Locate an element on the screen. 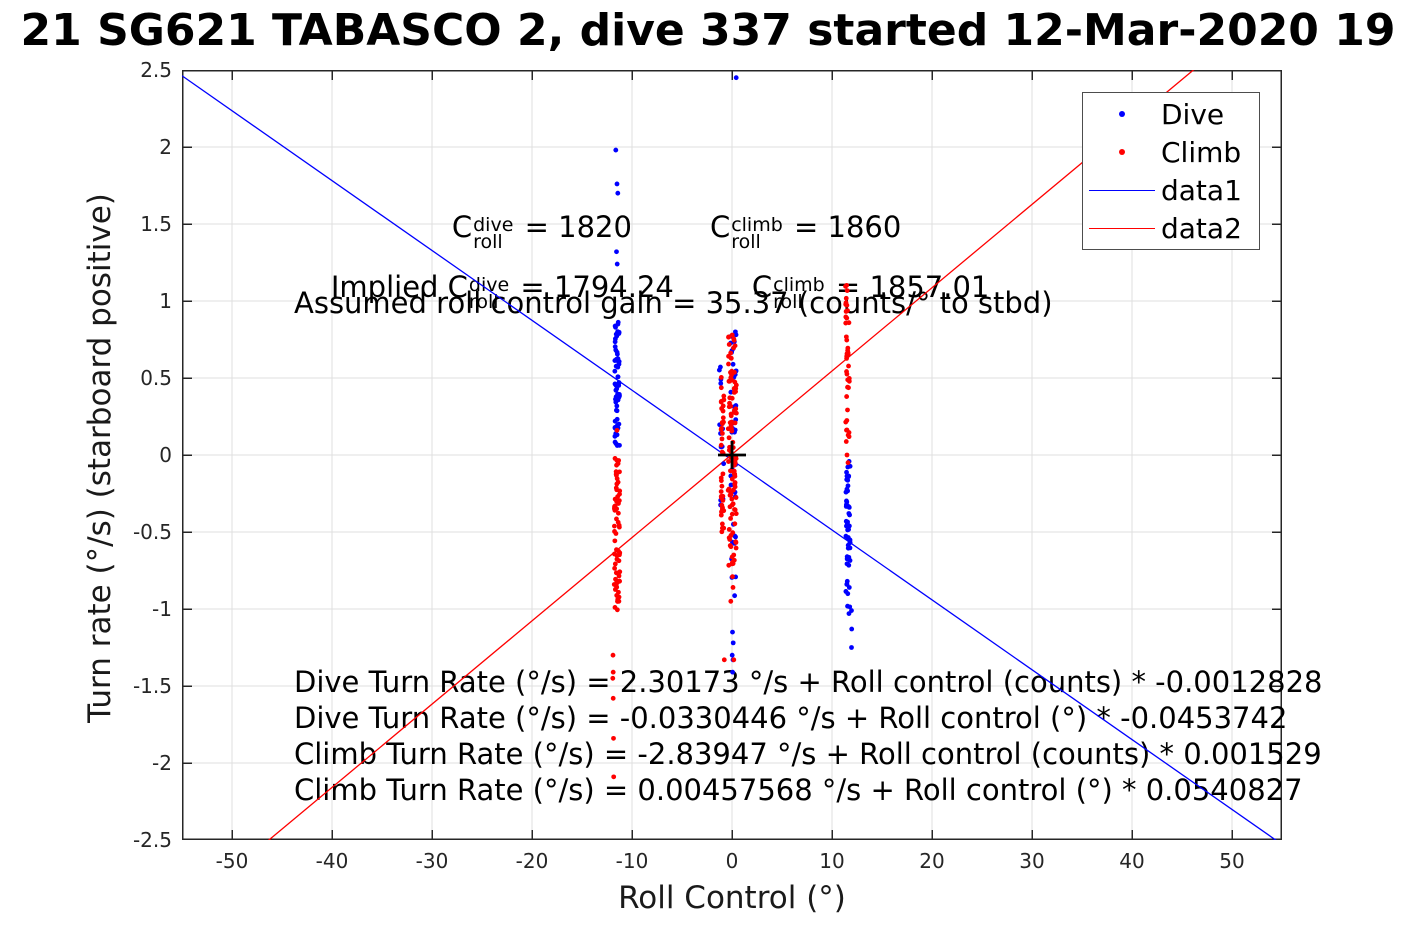 The image size is (1417, 945). x-tick-label: -20 is located at coordinates (532, 861).